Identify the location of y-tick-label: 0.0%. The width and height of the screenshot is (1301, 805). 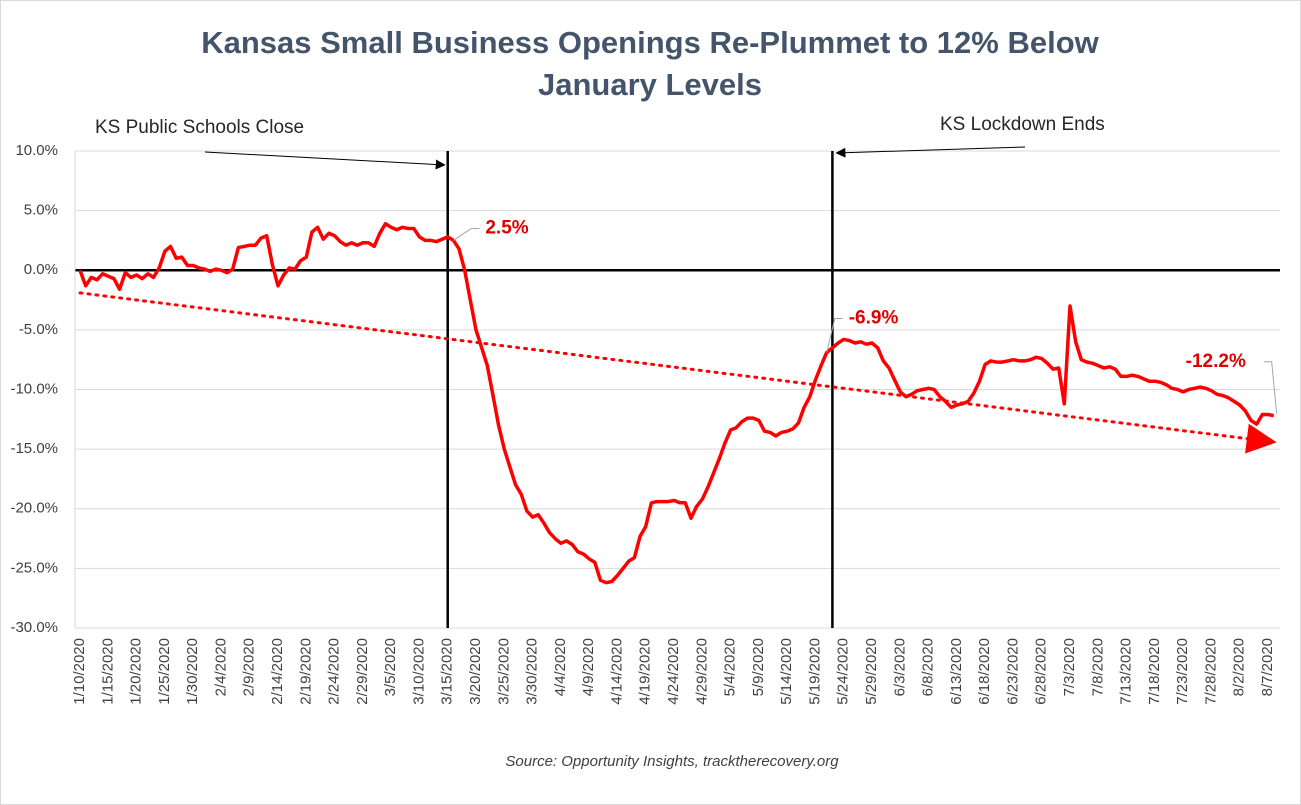
(41, 269).